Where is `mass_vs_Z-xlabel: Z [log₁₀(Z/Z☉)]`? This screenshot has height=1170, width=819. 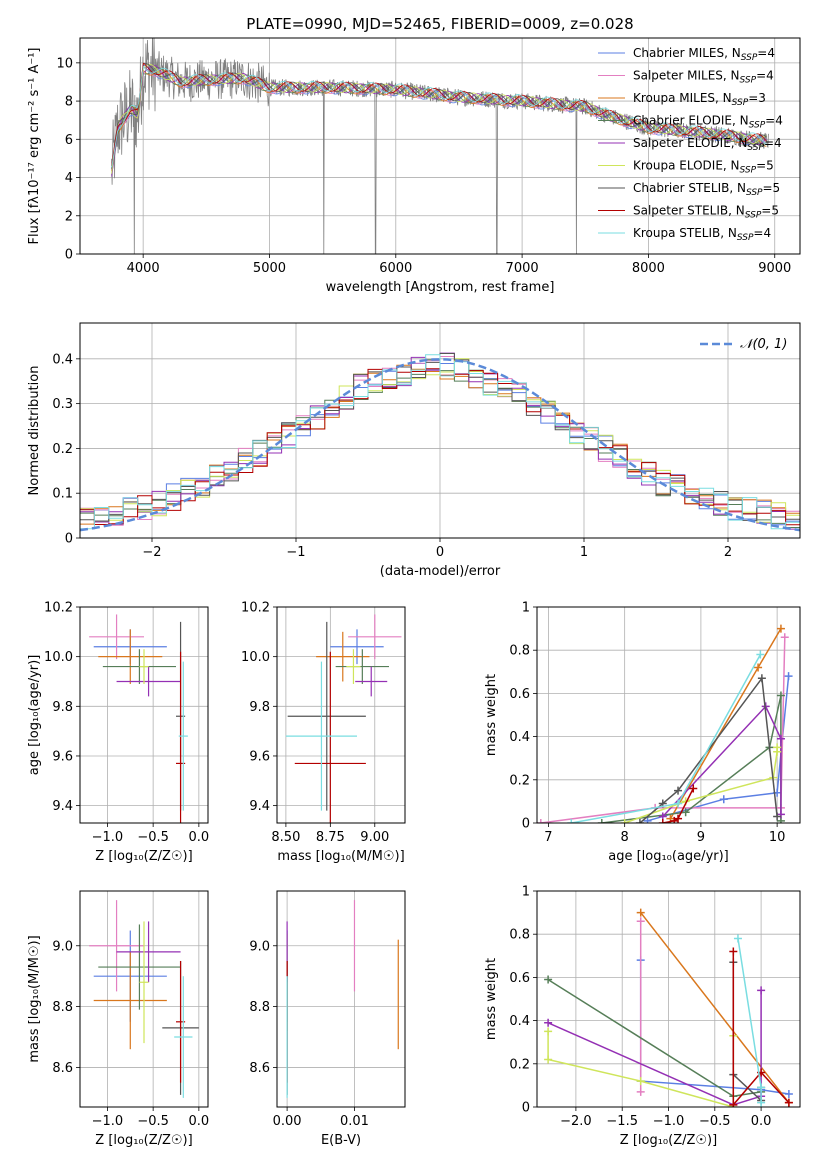
mass_vs_Z-xlabel: Z [log₁₀(Z/Z☉)] is located at coordinates (143, 1140).